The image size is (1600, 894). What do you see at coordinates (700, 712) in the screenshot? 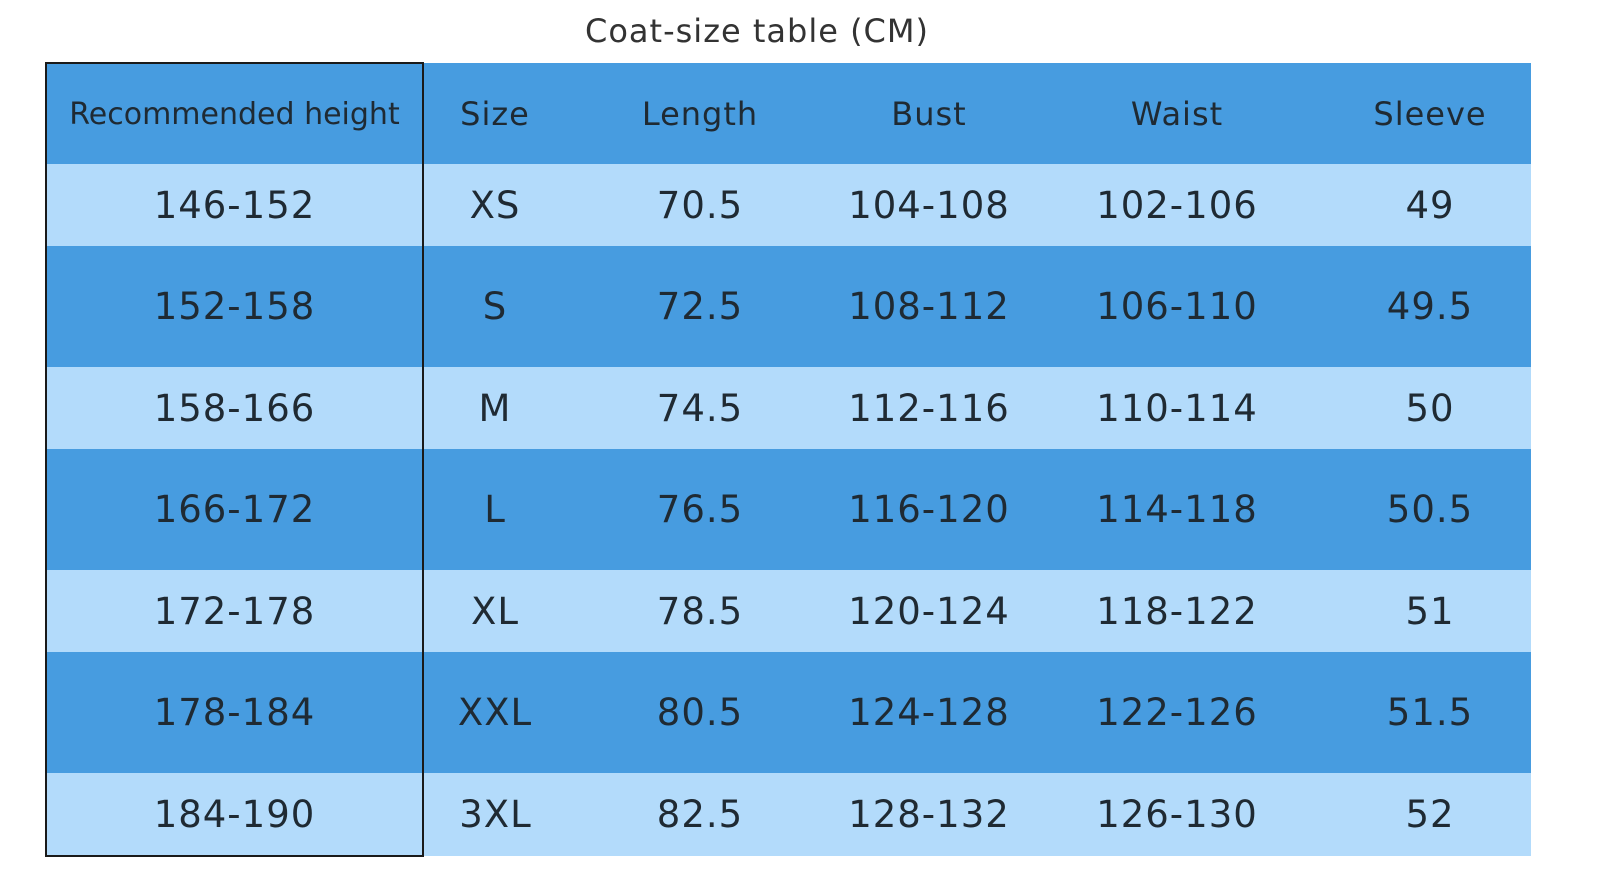
I see `table-cell: 80.5` at bounding box center [700, 712].